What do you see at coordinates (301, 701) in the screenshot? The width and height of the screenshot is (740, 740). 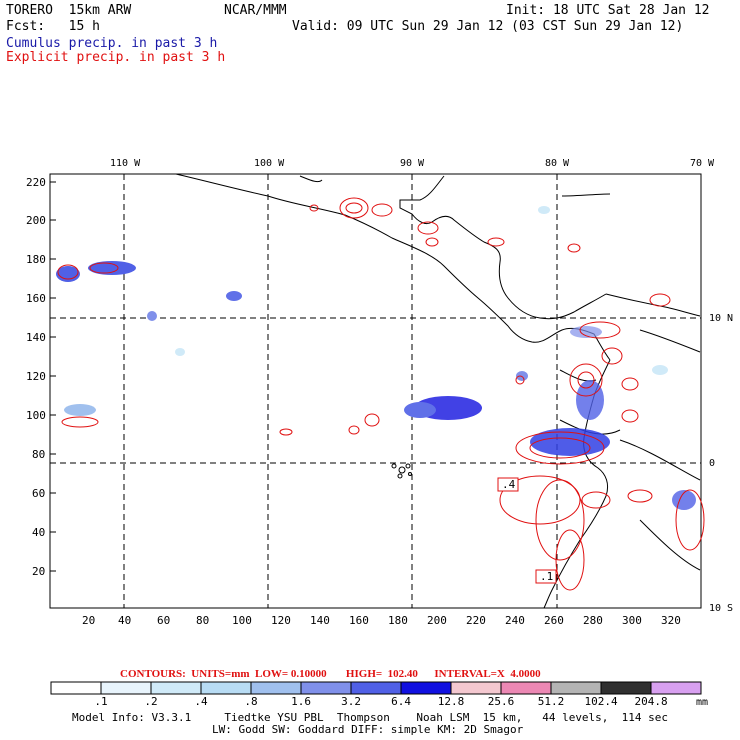 I see `colorbar-label: 1.6` at bounding box center [301, 701].